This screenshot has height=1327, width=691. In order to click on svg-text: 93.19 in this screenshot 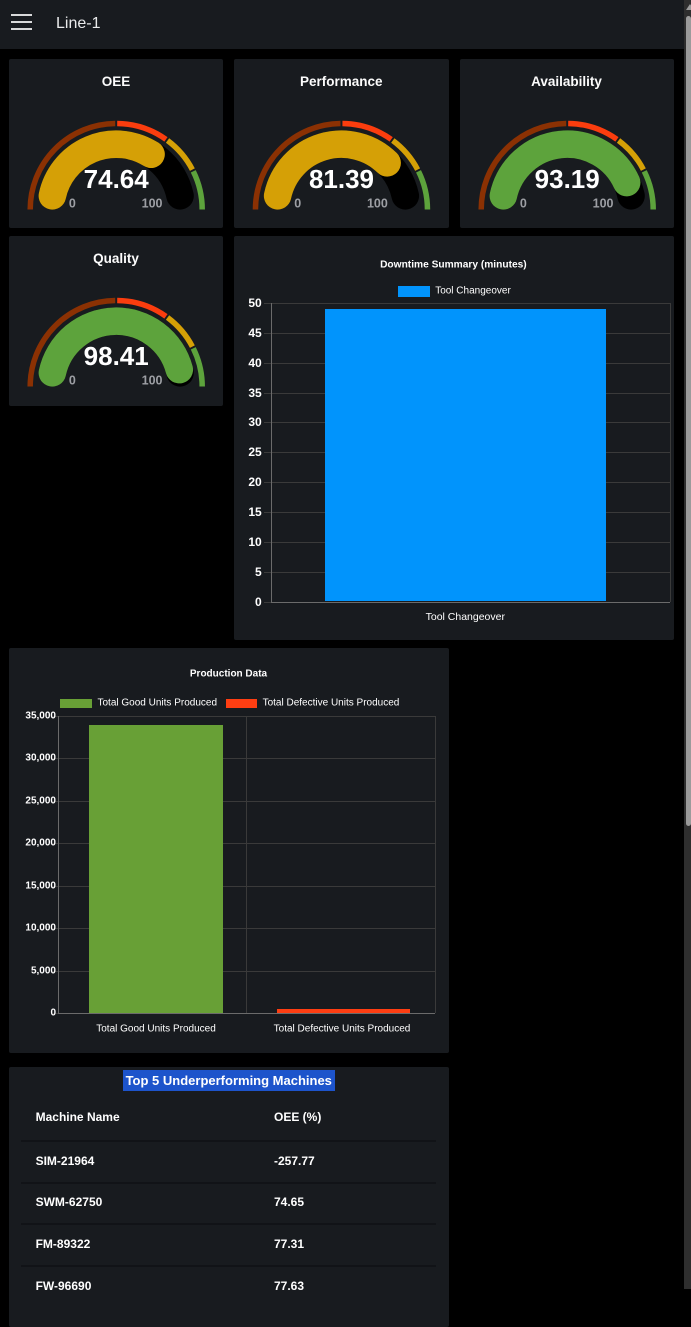, I will do `click(566, 179)`.